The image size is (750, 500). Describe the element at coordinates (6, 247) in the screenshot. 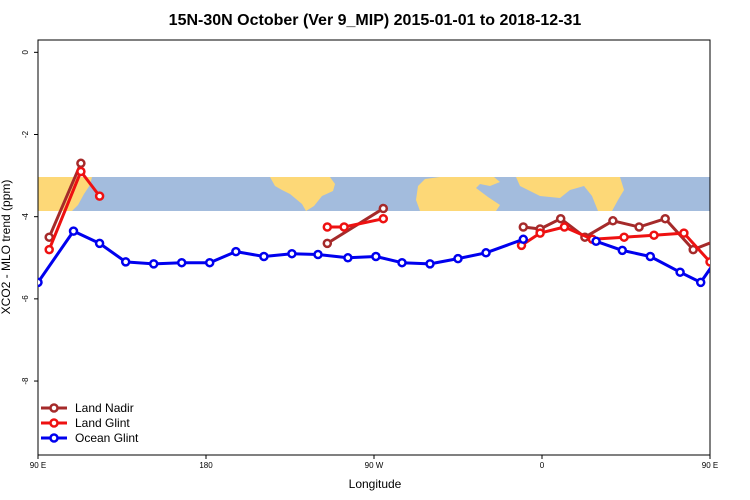

I see `y-axis-label: XCO2 - MLO trend (ppm)` at that location.